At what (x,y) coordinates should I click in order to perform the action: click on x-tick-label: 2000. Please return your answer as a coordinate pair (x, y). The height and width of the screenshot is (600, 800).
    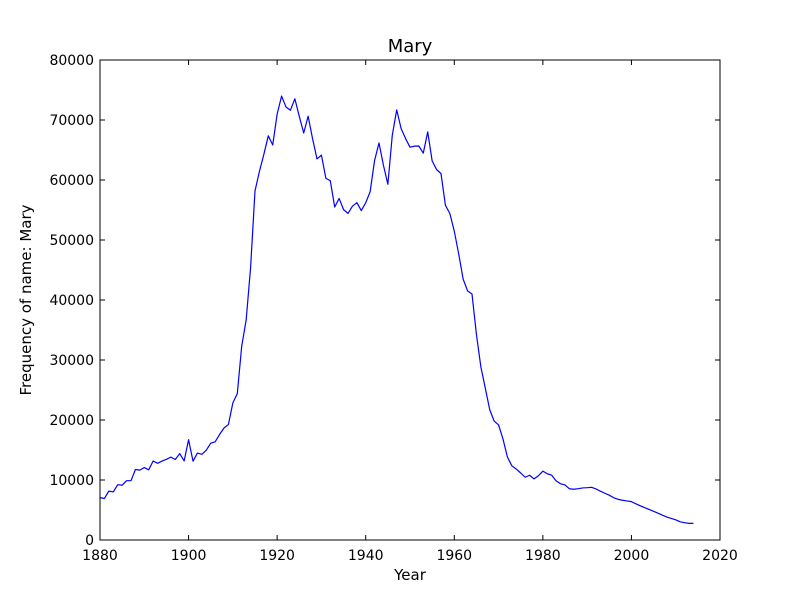
    Looking at the image, I should click on (632, 556).